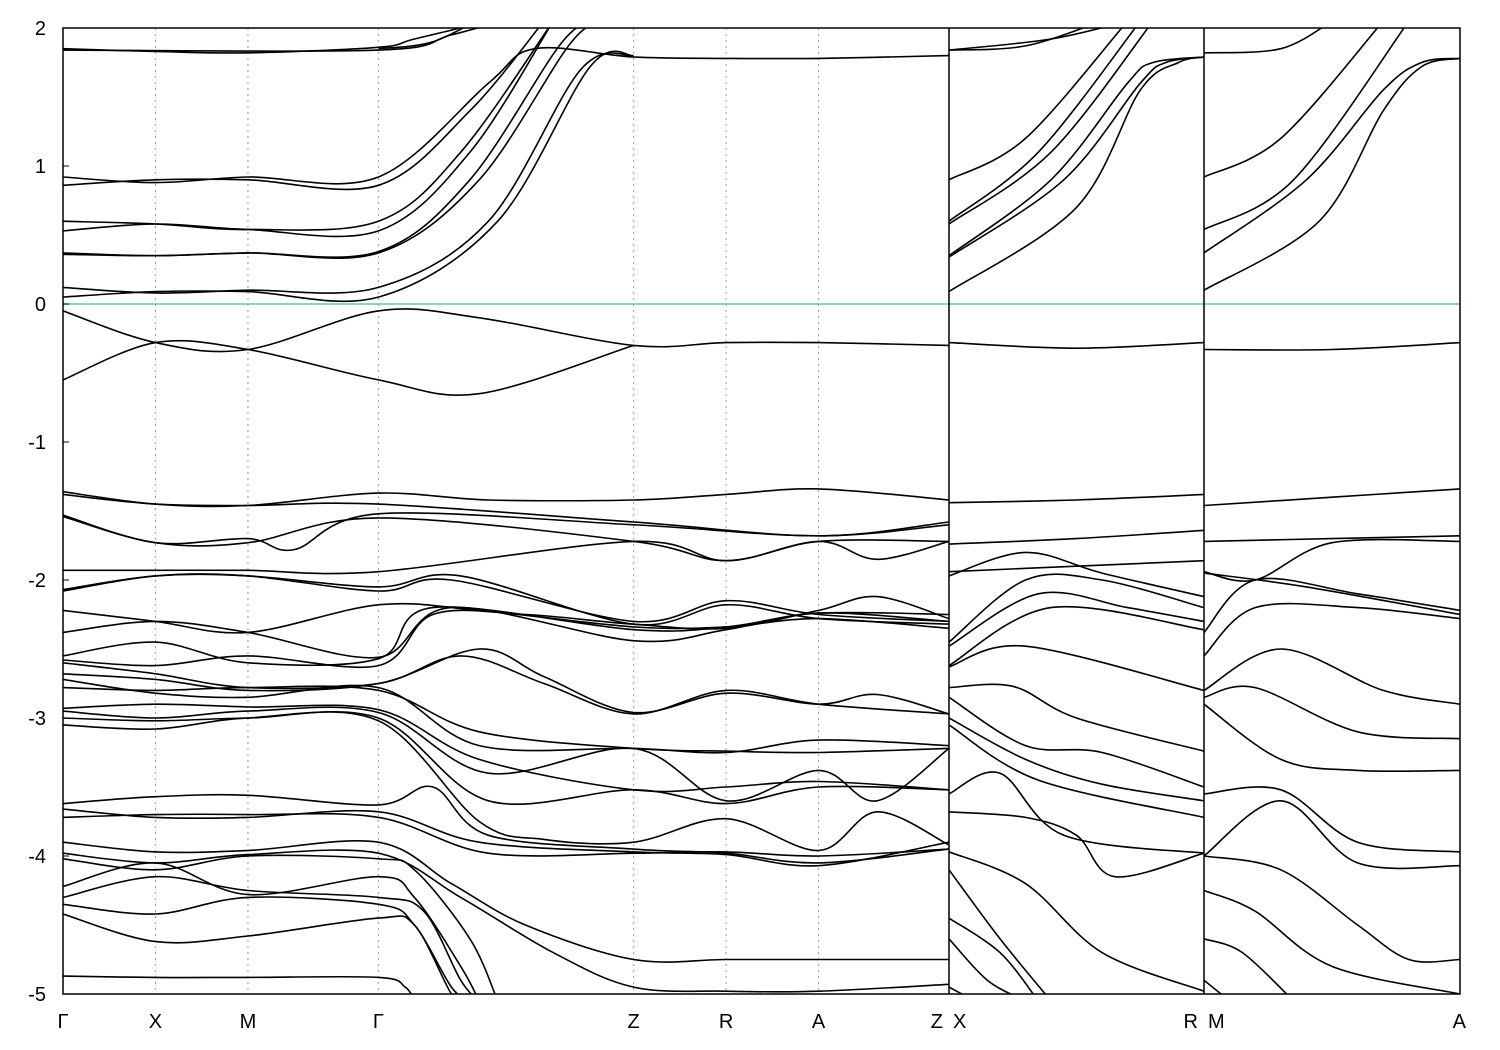 Image resolution: width=1500 pixels, height=1050 pixels. I want to click on y-tick-label: -3, so click(37, 719).